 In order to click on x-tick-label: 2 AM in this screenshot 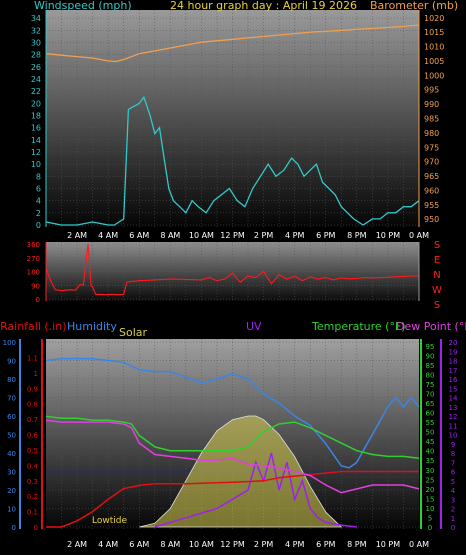, I will do `click(77, 235)`.